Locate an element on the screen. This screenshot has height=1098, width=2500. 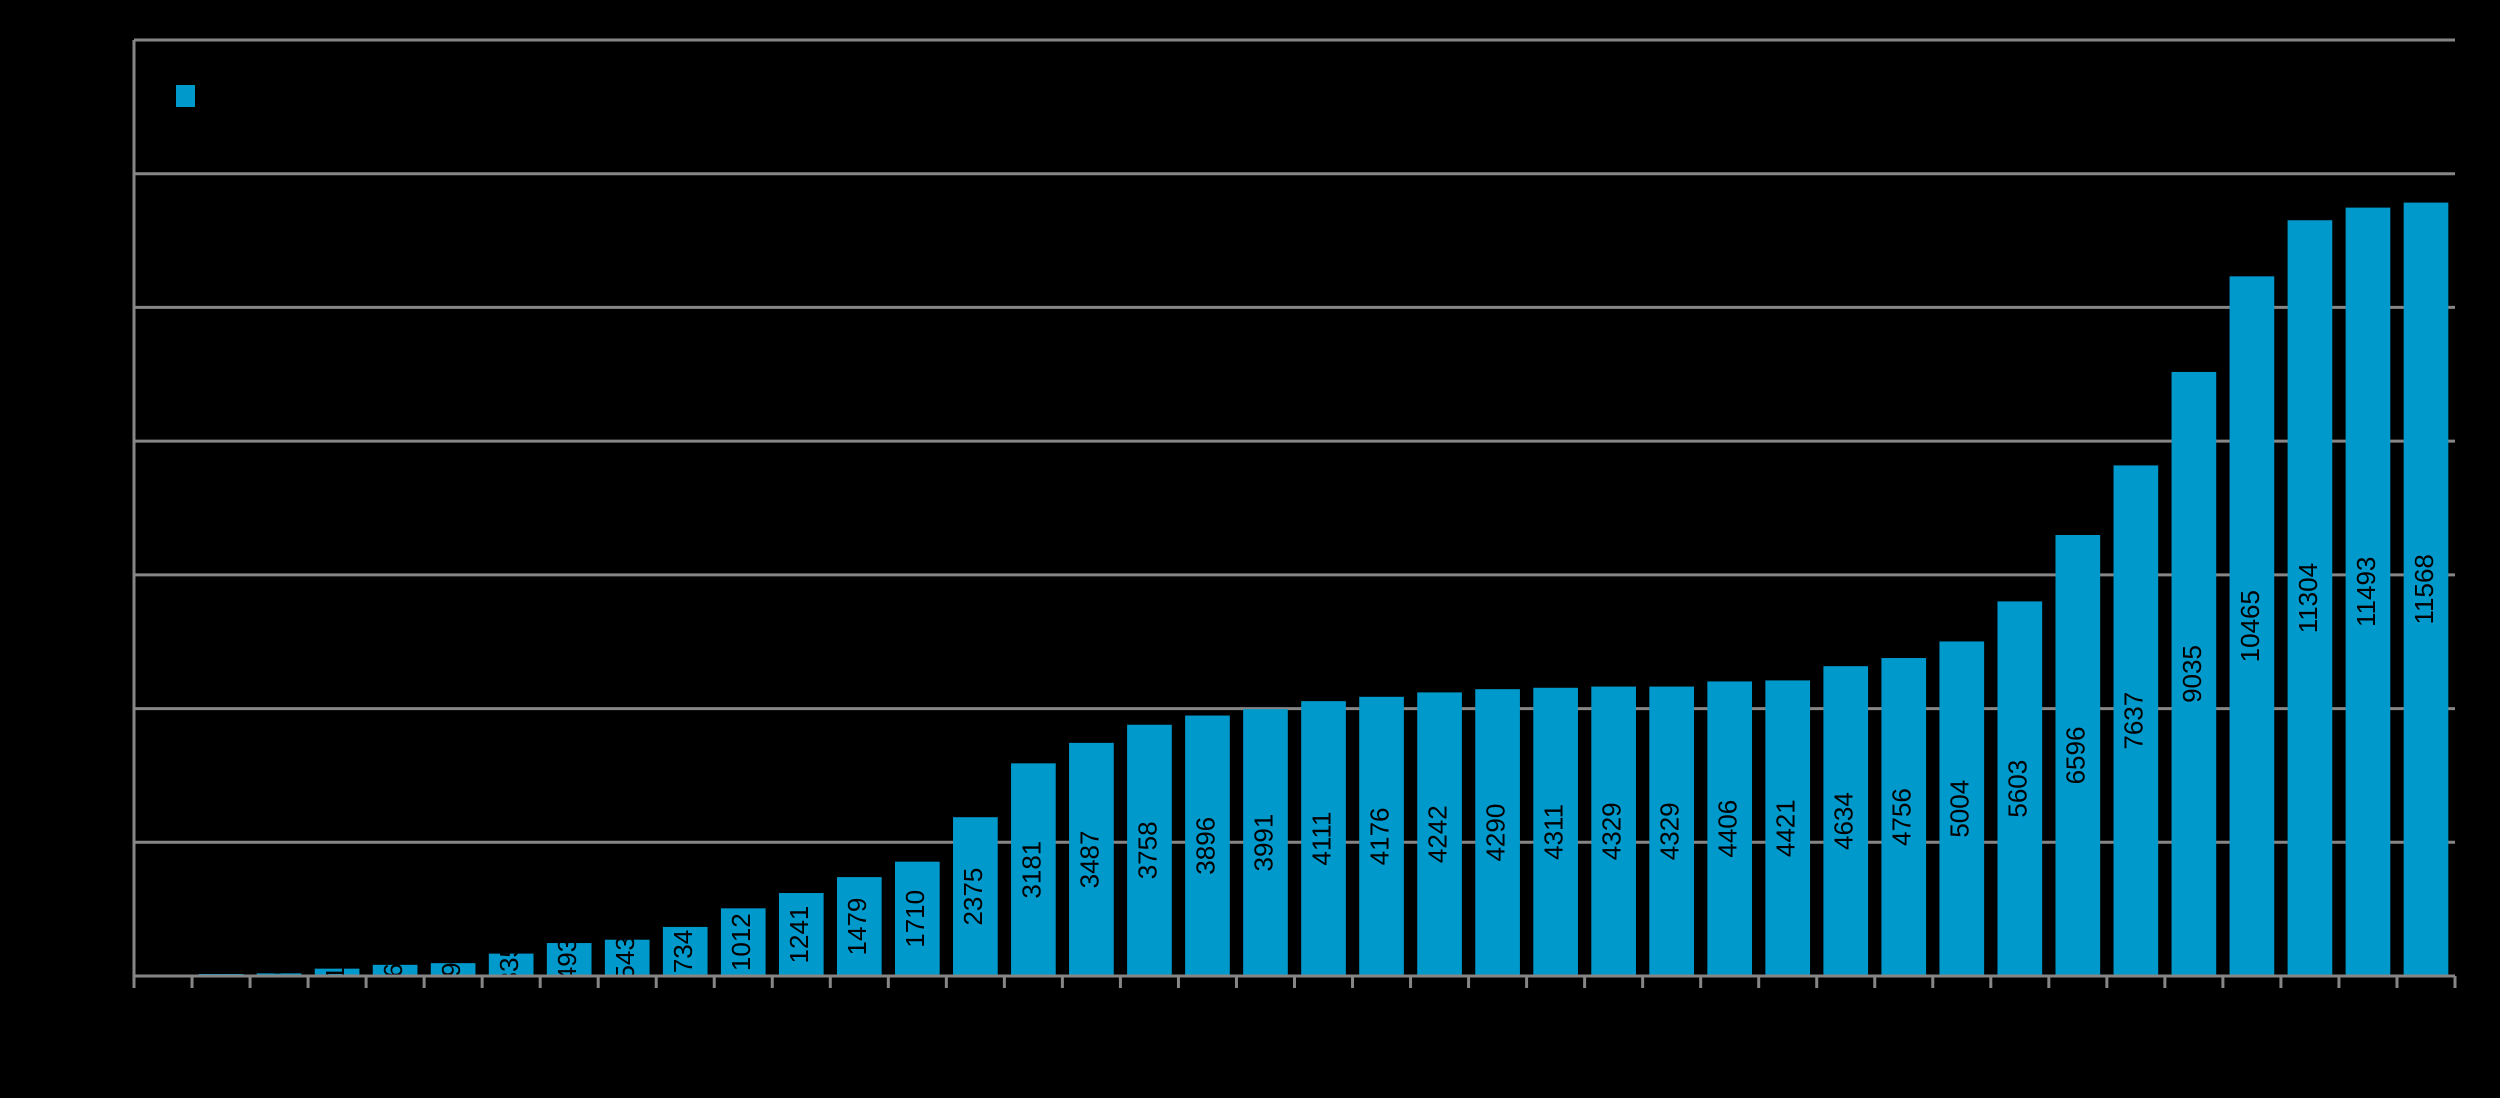
value-label: 1012 is located at coordinates (741, 942).